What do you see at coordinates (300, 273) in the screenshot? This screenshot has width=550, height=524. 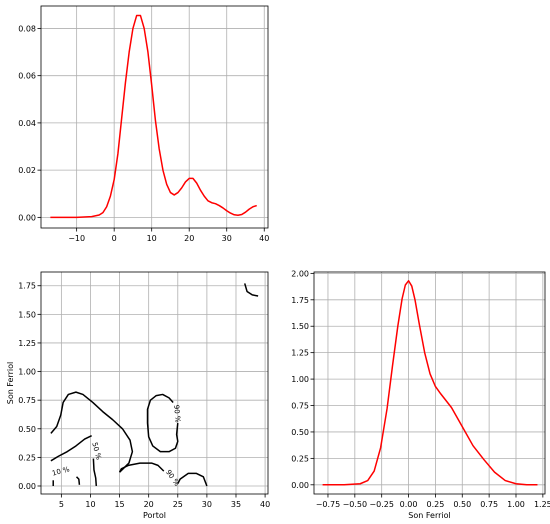 I see `y-tick-label: 2.00` at bounding box center [300, 273].